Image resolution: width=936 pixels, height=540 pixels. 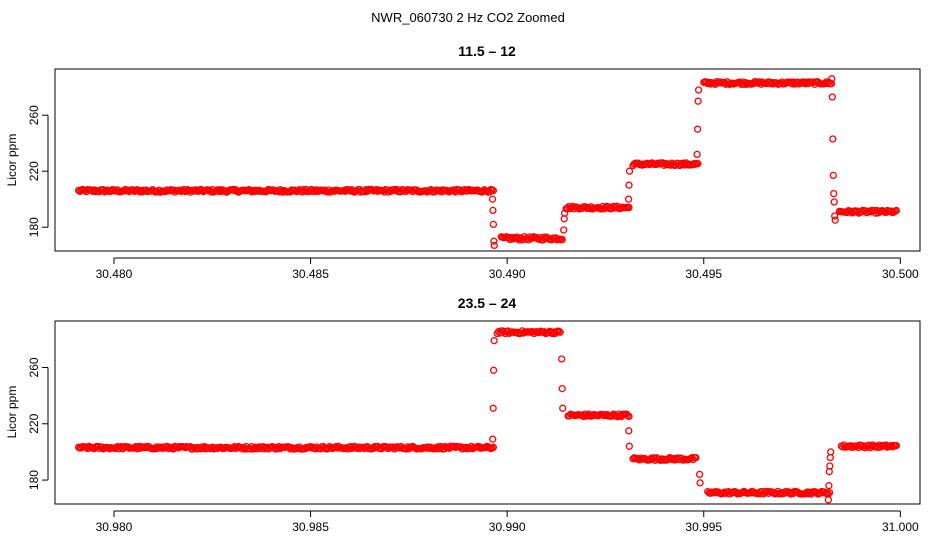 What do you see at coordinates (310, 274) in the screenshot?
I see `x-tick-label: 30.485` at bounding box center [310, 274].